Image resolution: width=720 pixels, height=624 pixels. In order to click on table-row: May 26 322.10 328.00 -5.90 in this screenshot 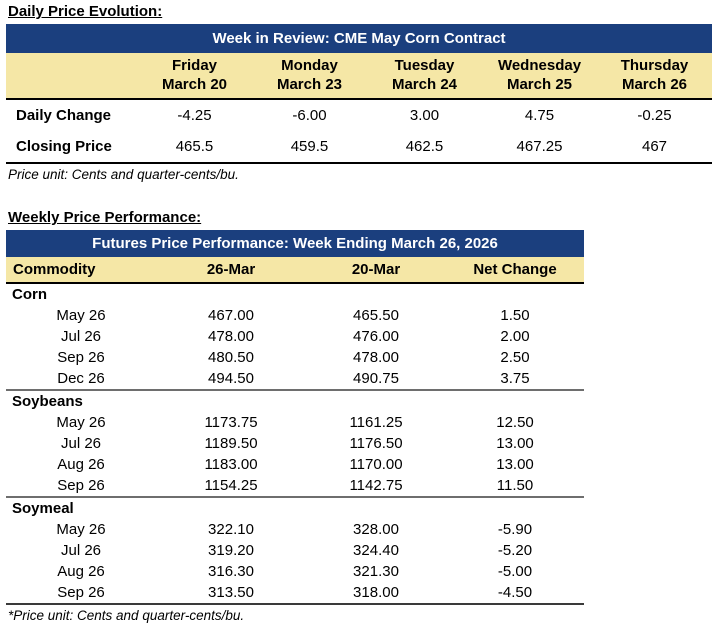, I will do `click(295, 529)`.